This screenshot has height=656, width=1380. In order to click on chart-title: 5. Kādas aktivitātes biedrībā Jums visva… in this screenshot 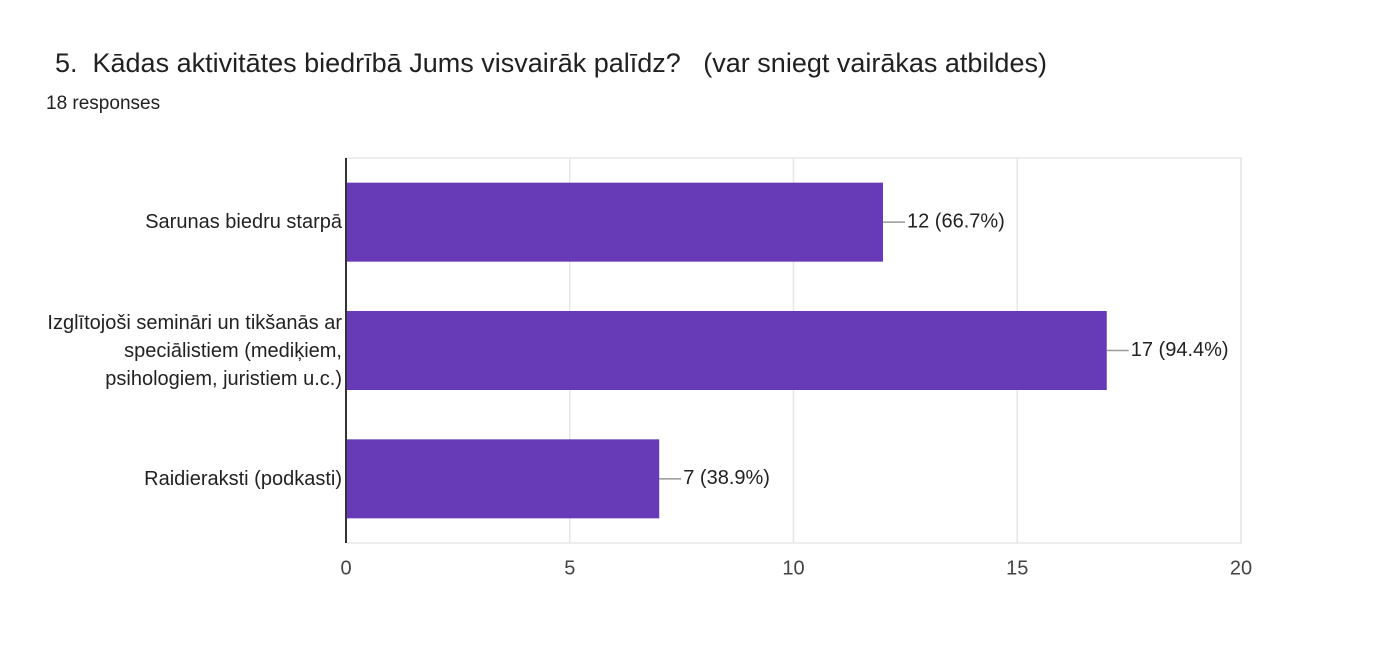, I will do `click(551, 63)`.